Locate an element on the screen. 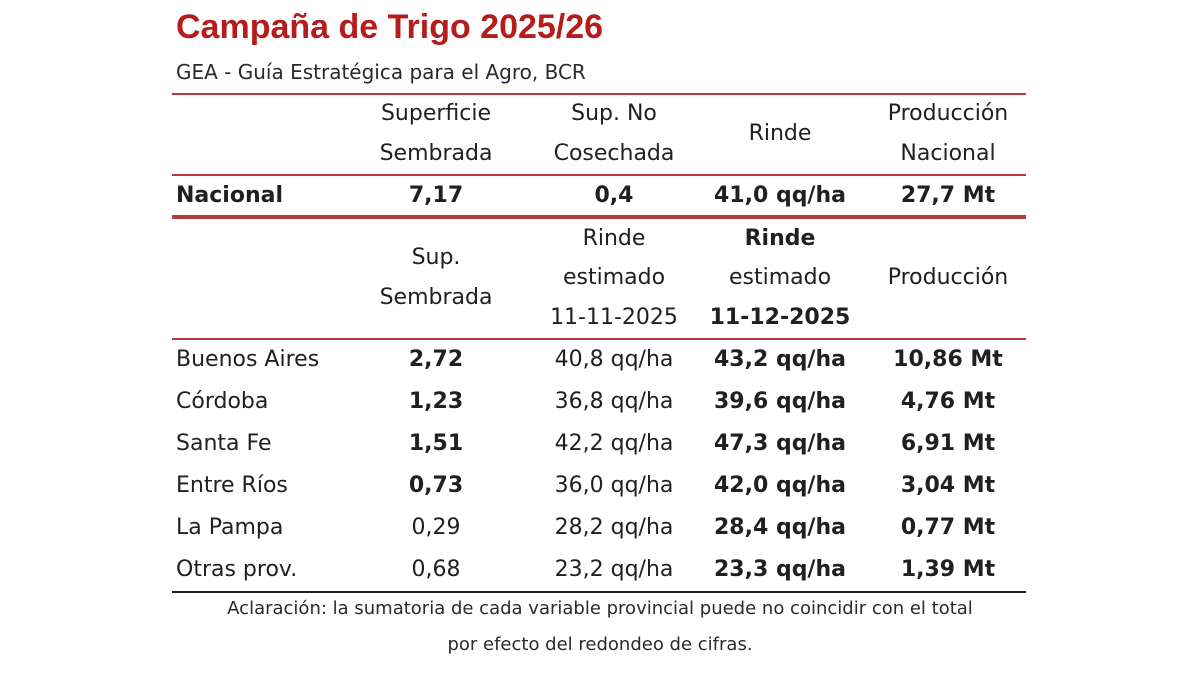 This screenshot has width=1200, height=675. prov-header-rinde2-line1: Rinde is located at coordinates (780, 238).